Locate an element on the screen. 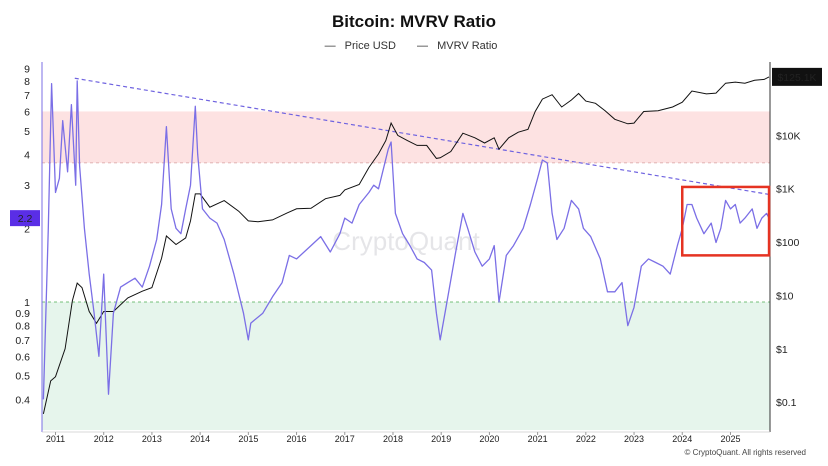  legend-label-mvrv: MVRV Ratio is located at coordinates (467, 46).